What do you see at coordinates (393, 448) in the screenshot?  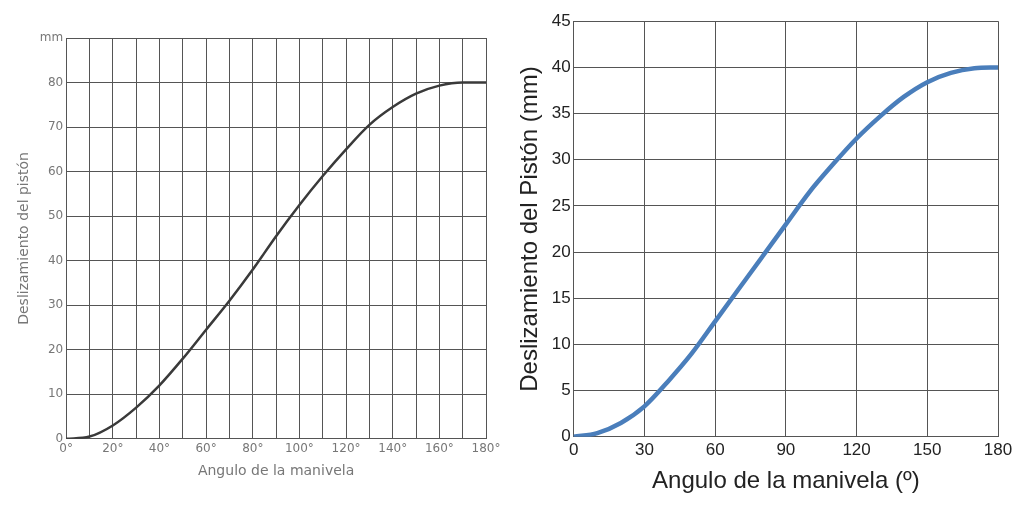 I see `x-tick-label: 140°` at bounding box center [393, 448].